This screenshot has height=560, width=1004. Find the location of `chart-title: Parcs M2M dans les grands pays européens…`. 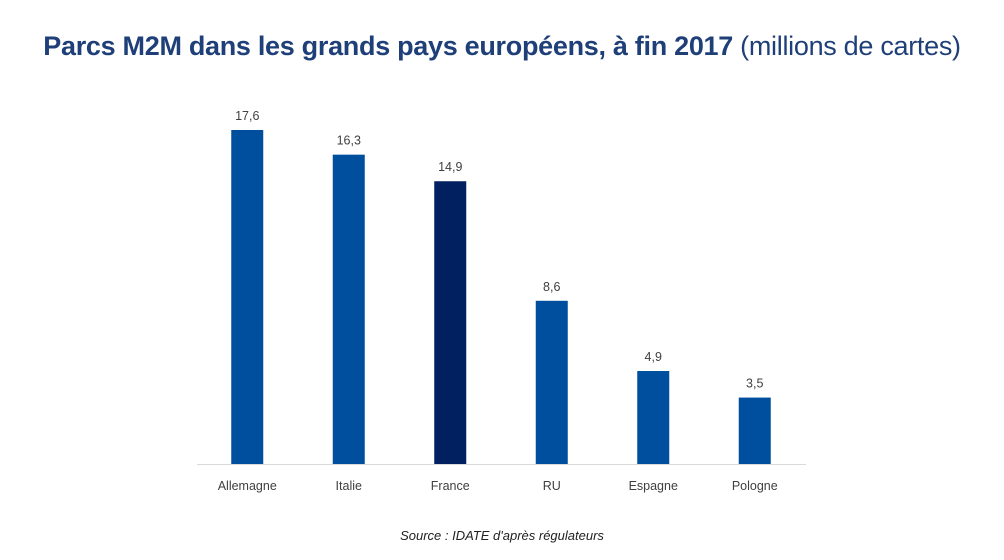

chart-title: Parcs M2M dans les grands pays européens… is located at coordinates (502, 46).